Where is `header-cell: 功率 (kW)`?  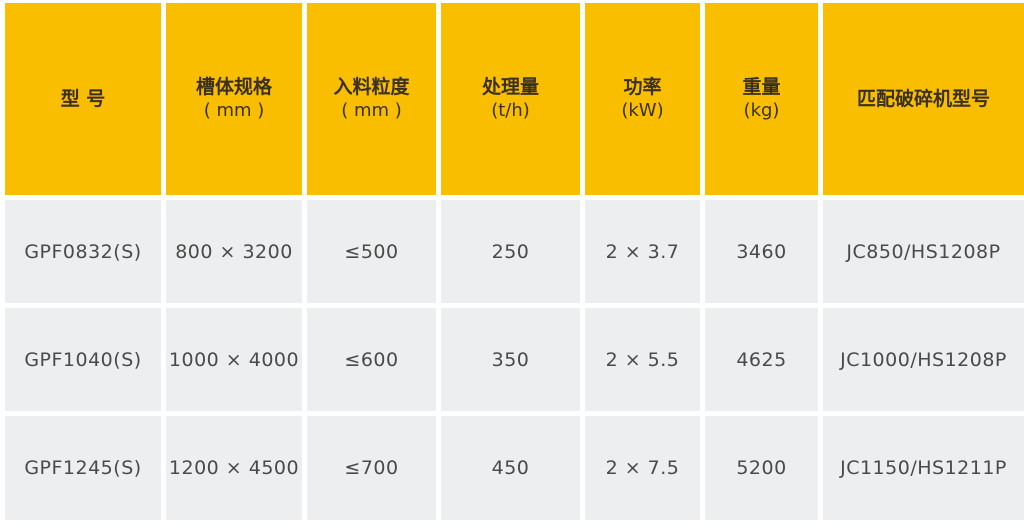
header-cell: 功率 (kW) is located at coordinates (642, 99).